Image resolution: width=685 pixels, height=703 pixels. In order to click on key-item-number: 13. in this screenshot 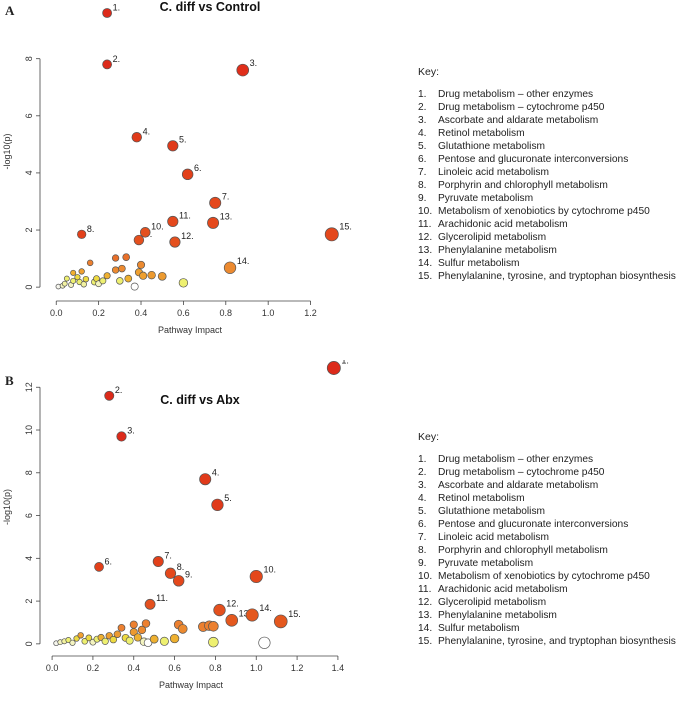, I will do `click(425, 250)`.